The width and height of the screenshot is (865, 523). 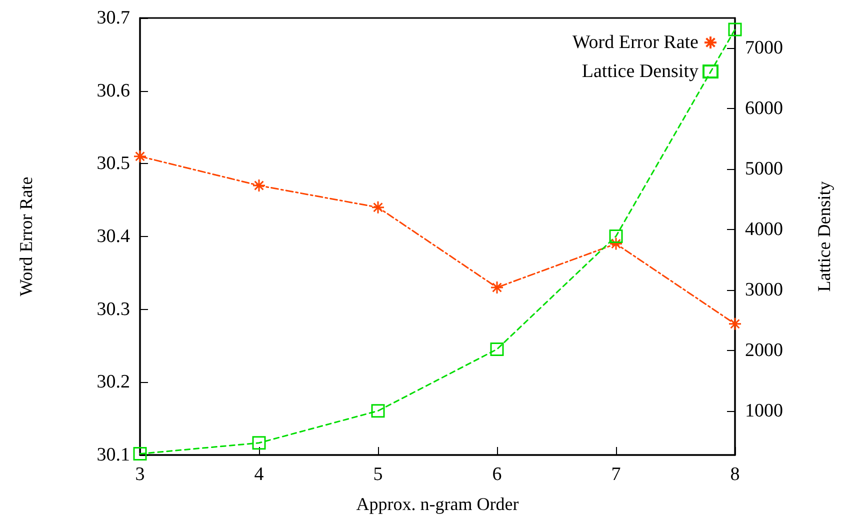 I want to click on x-tick-label: 6, so click(x=497, y=474).